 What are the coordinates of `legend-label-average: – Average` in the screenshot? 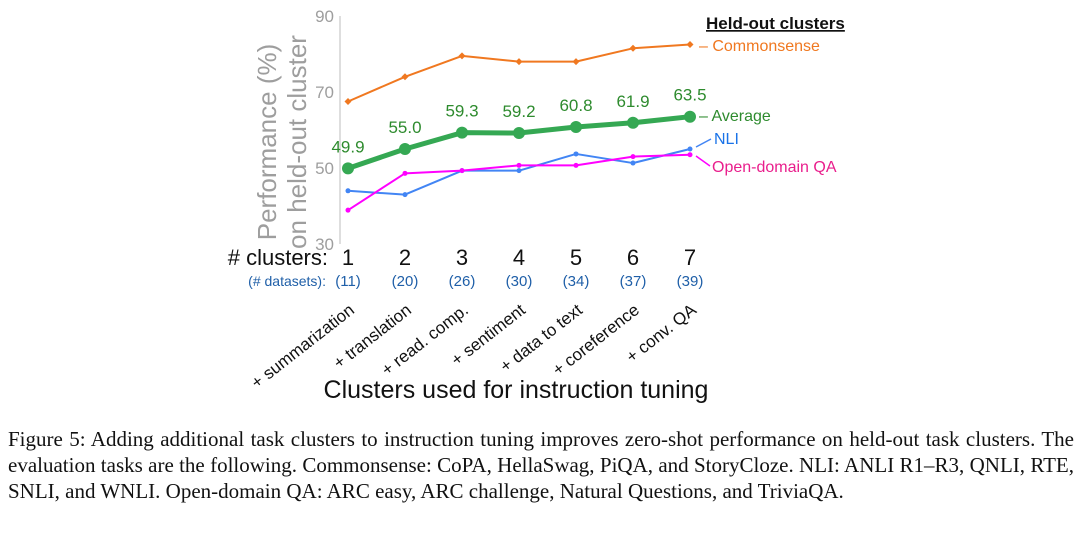 It's located at (735, 116).